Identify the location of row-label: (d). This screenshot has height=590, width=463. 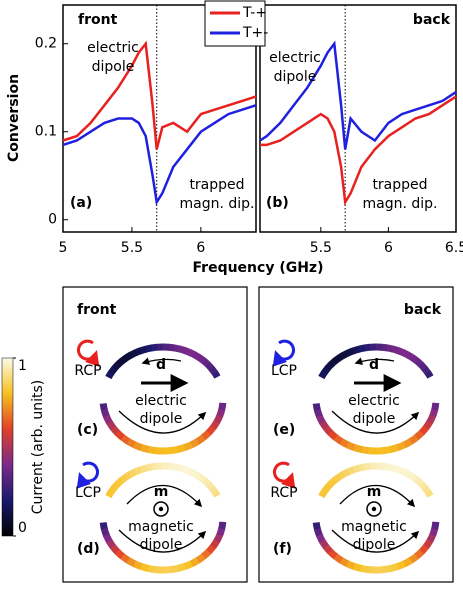
(88, 549).